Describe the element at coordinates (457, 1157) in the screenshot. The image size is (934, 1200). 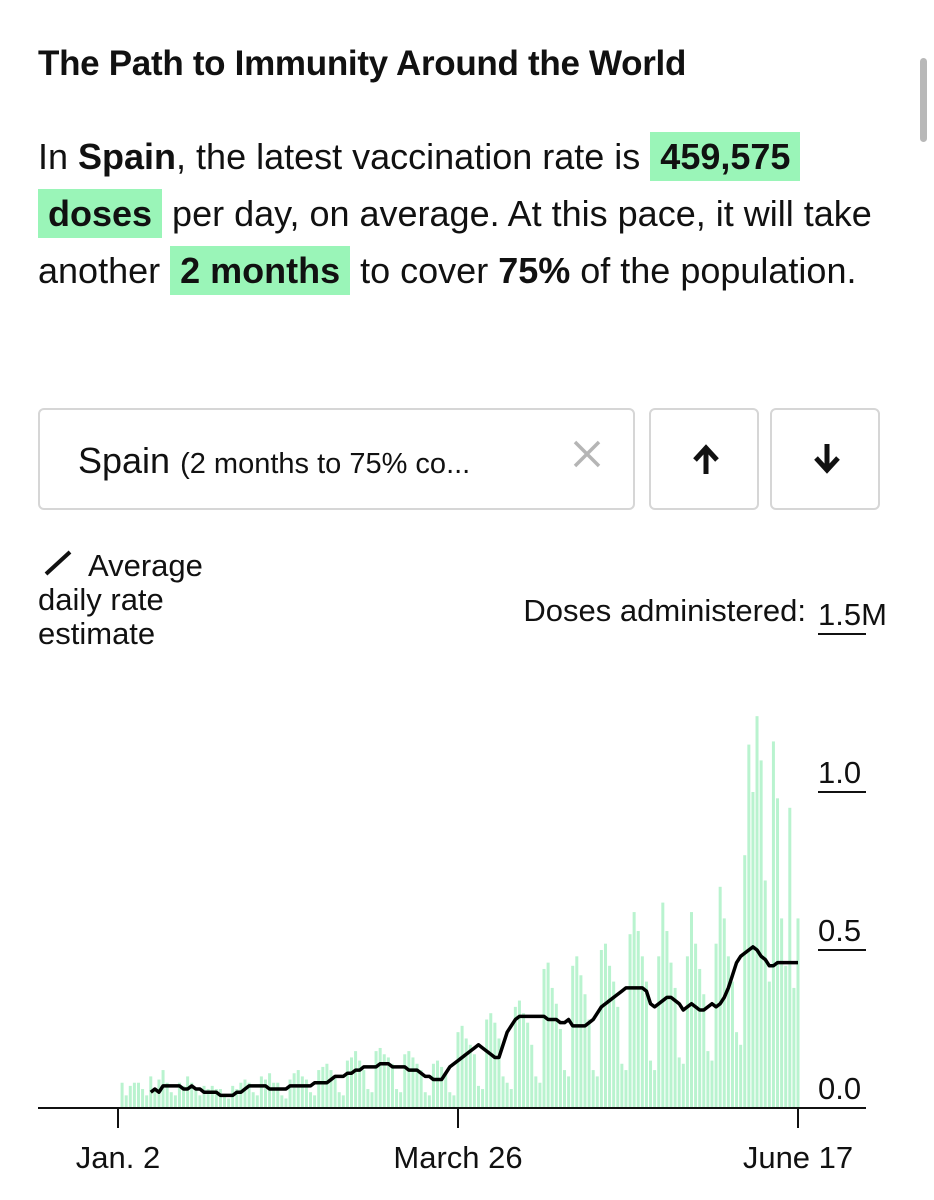
I see `x-tick-label: March 26` at that location.